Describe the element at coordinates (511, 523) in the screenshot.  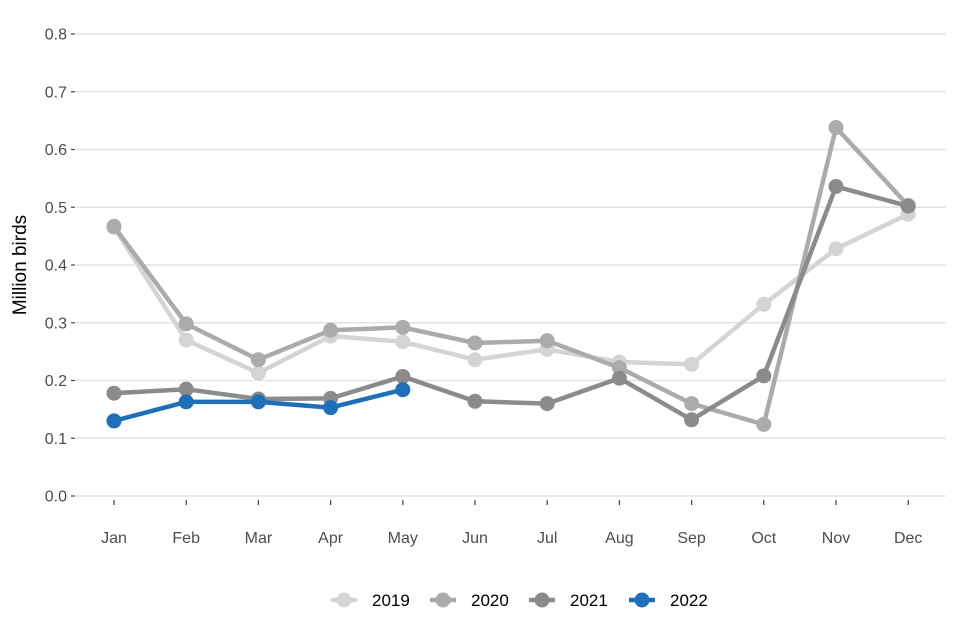
I see `x-axis: Jan Feb Mar Apr May Jun Jul Aug Sep Oct Nov Dec` at that location.